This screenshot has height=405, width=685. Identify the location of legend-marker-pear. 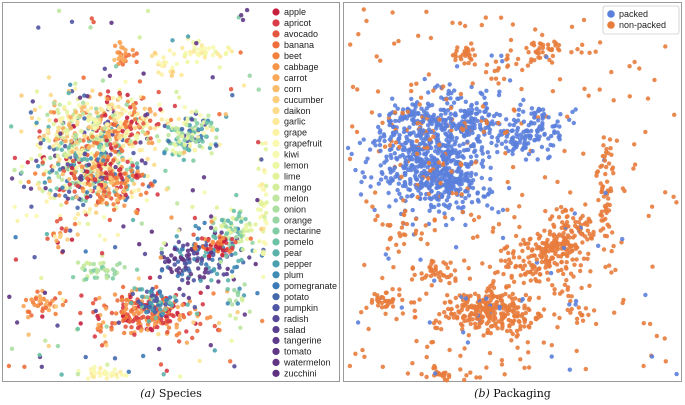
(276, 253).